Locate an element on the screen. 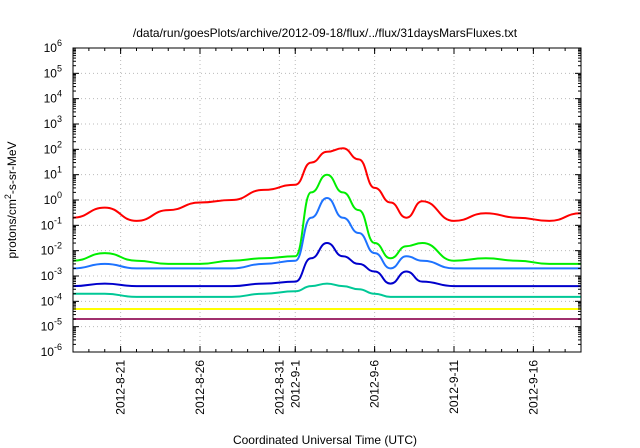 The height and width of the screenshot is (448, 640). y-tick-exponent: -3 is located at coordinates (58, 271).